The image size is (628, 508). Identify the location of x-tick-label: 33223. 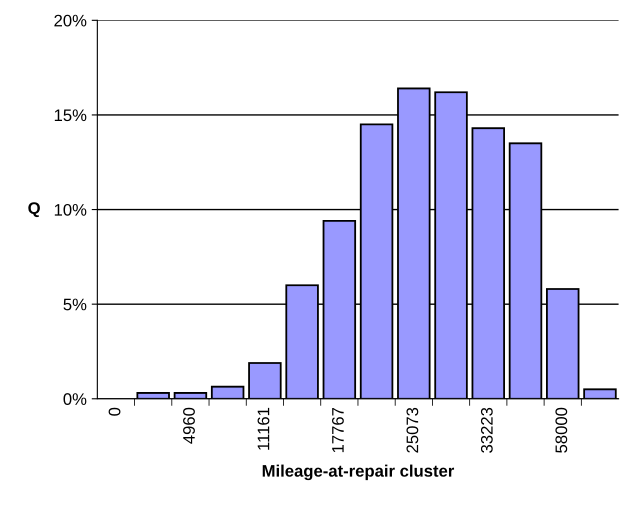
(486, 430).